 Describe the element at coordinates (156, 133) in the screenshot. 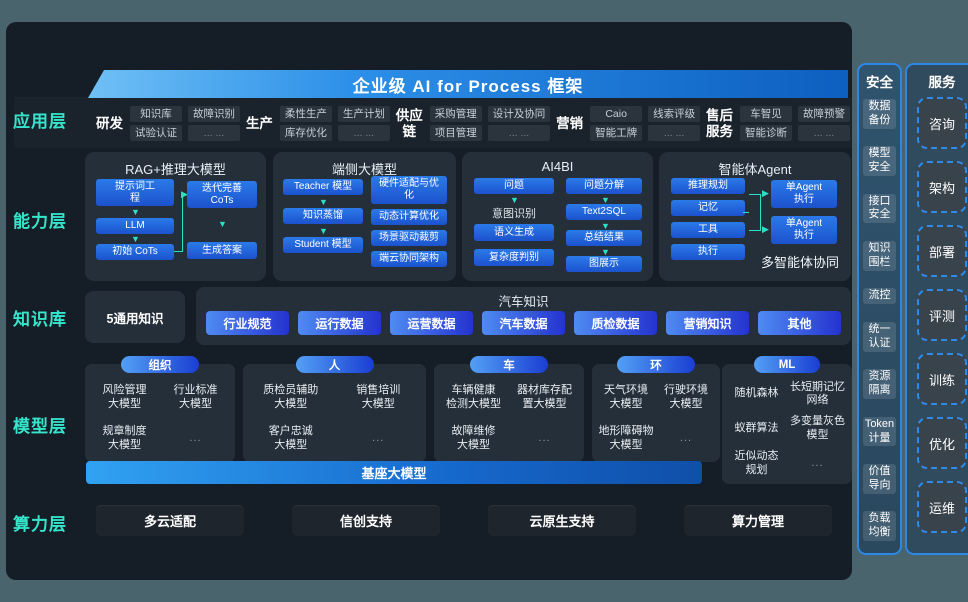

I see `app-item: 试验认证` at that location.